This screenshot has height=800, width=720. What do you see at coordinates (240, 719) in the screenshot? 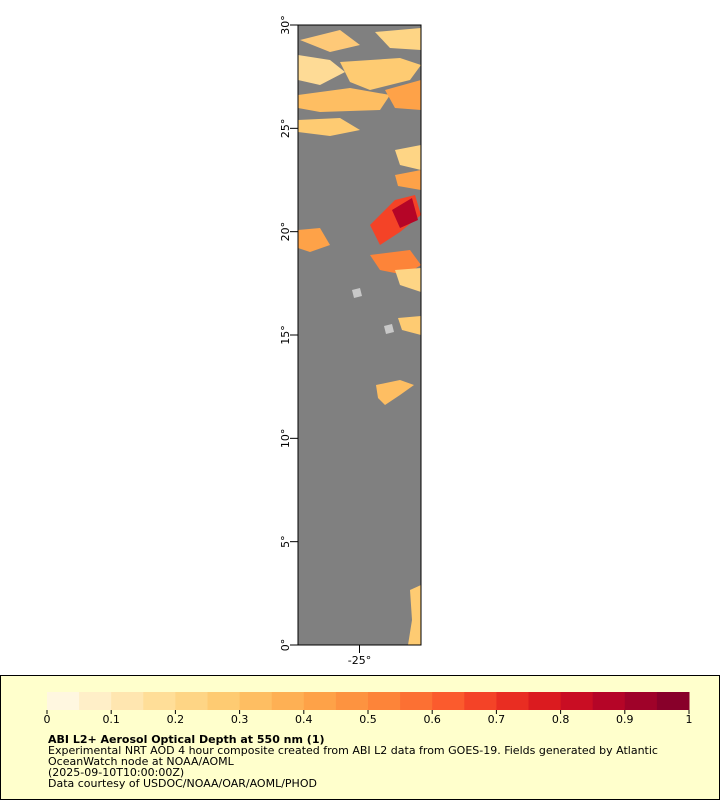
I see `colorbar-tick-label: 0.3` at bounding box center [240, 719].